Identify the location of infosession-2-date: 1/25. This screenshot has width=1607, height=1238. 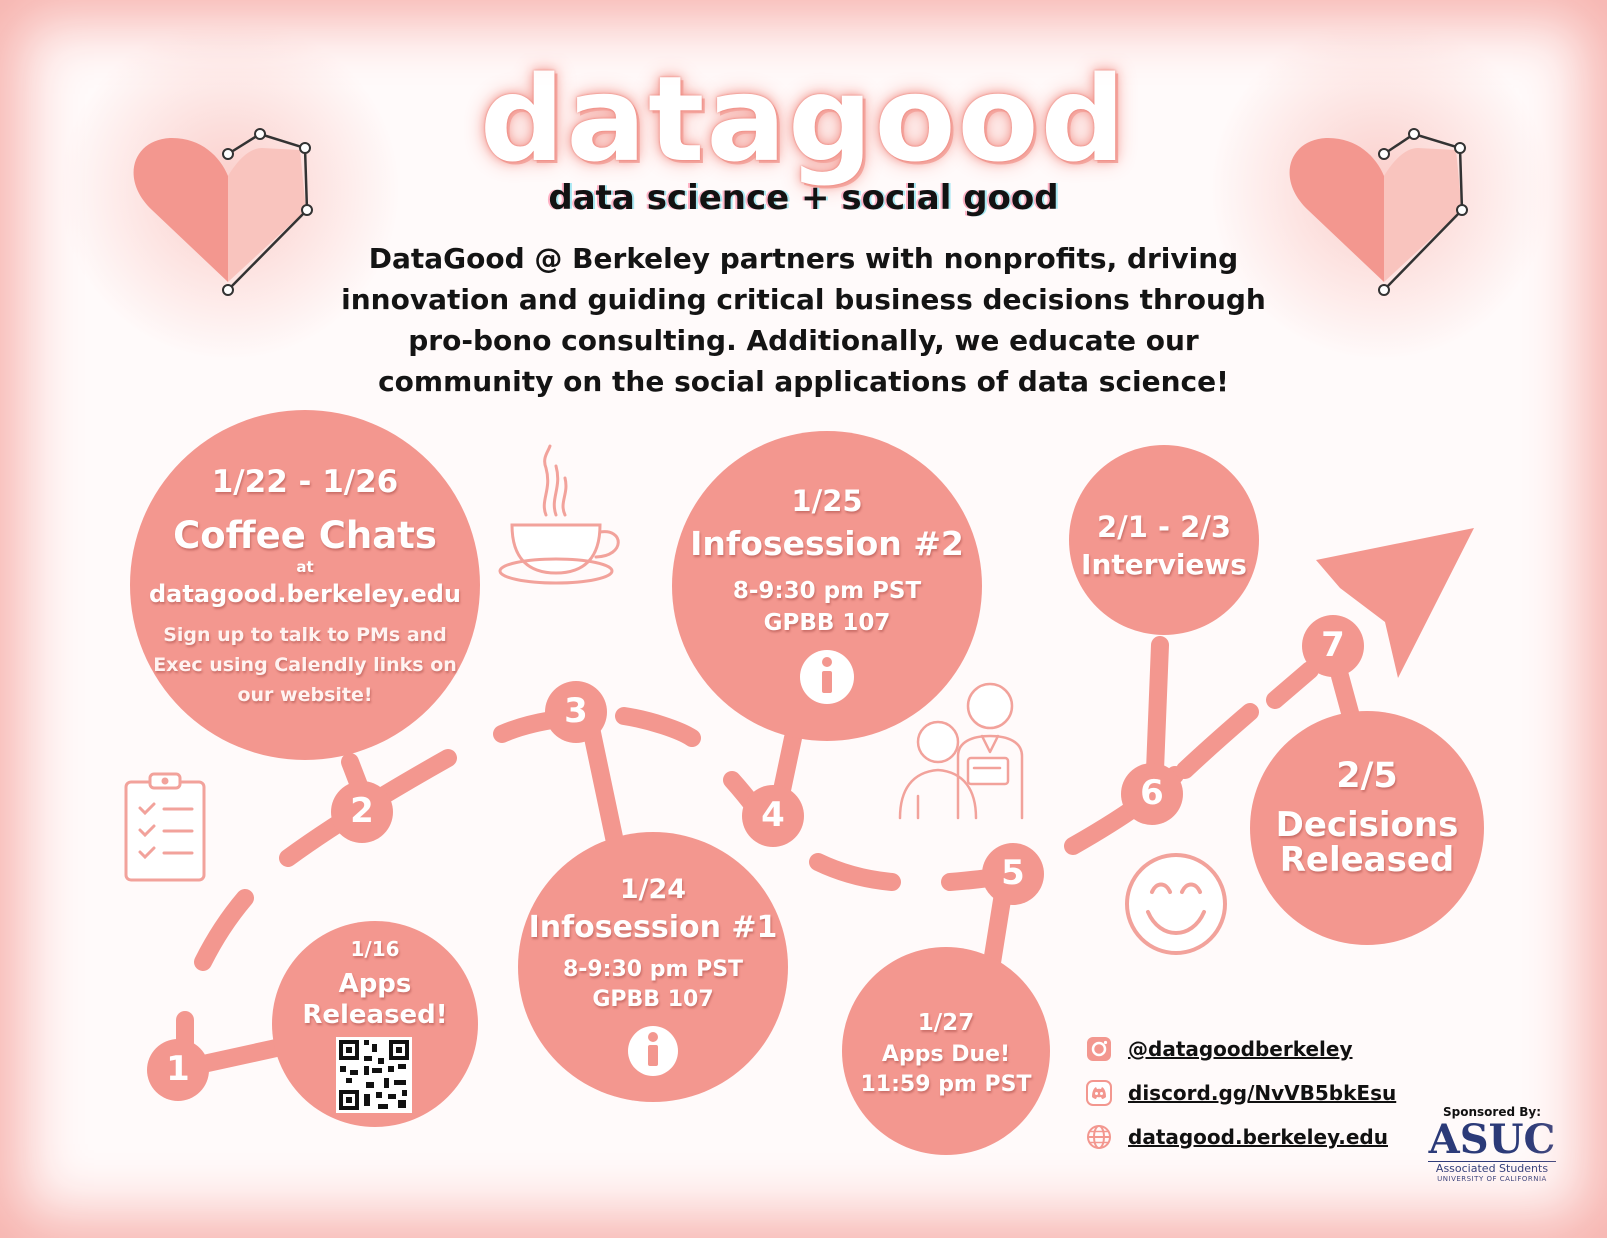
(827, 501).